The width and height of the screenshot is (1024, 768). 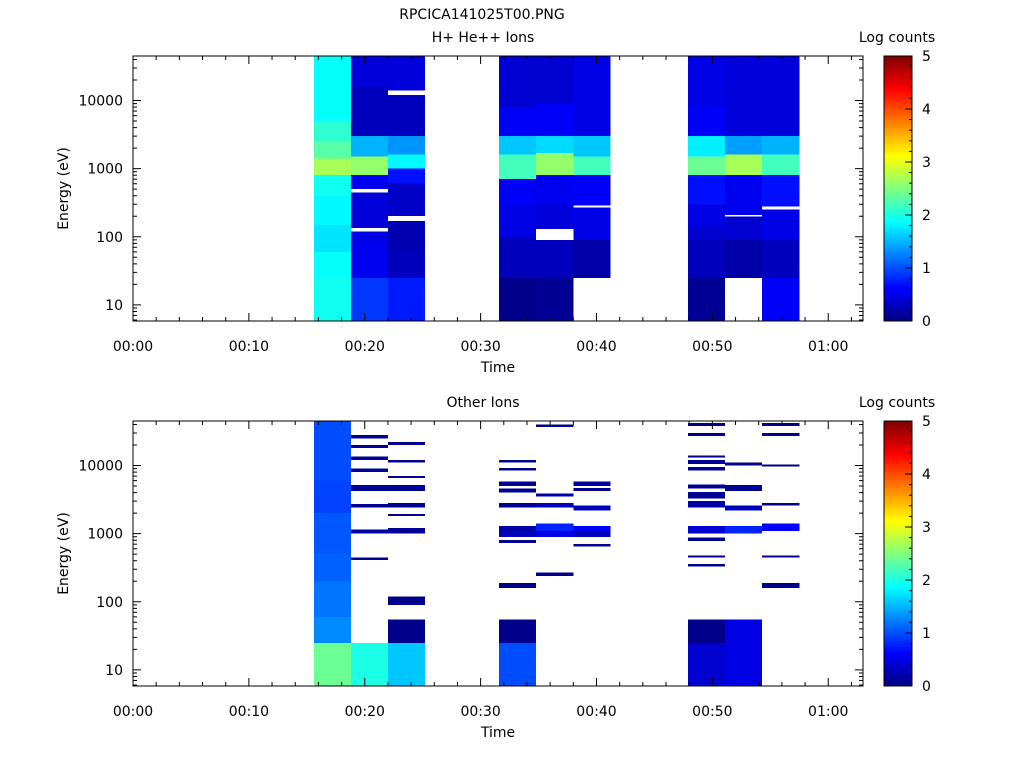 What do you see at coordinates (481, 15) in the screenshot?
I see `figure-title: RPCICA141025T00.PNG` at bounding box center [481, 15].